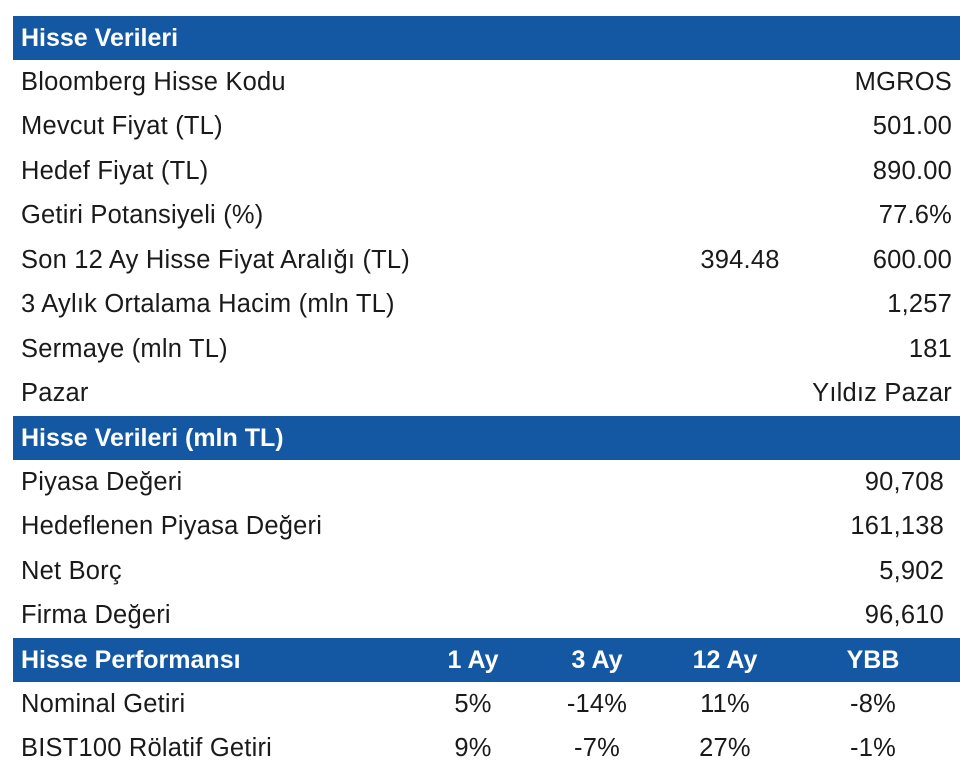 The height and width of the screenshot is (768, 960). What do you see at coordinates (55, 393) in the screenshot?
I see `row-label: Pazar` at bounding box center [55, 393].